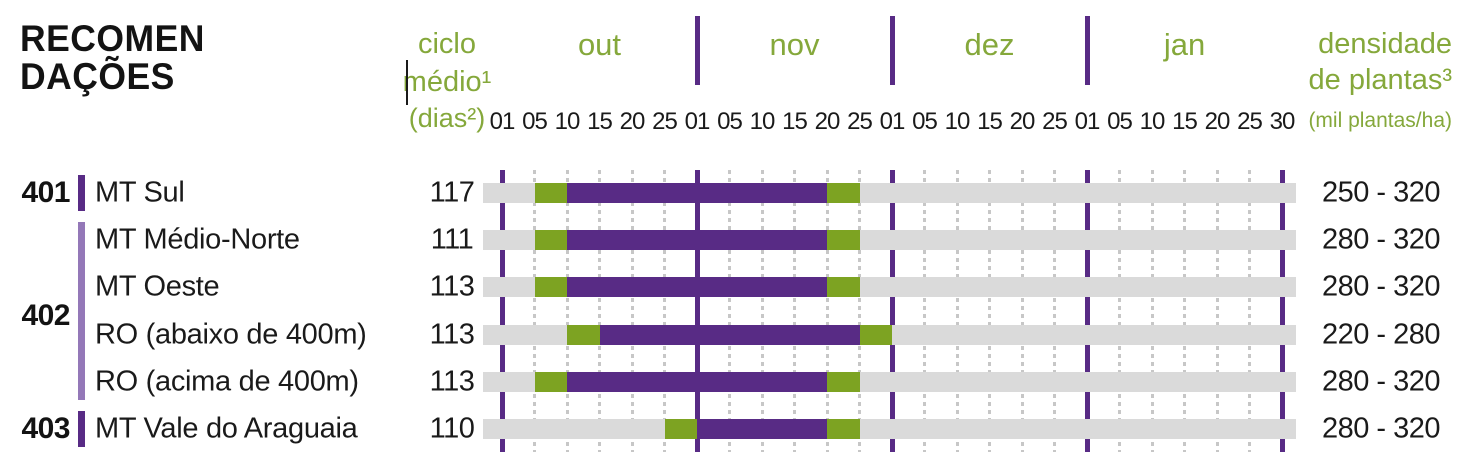  I want to click on group-code-403: 403, so click(45, 428).